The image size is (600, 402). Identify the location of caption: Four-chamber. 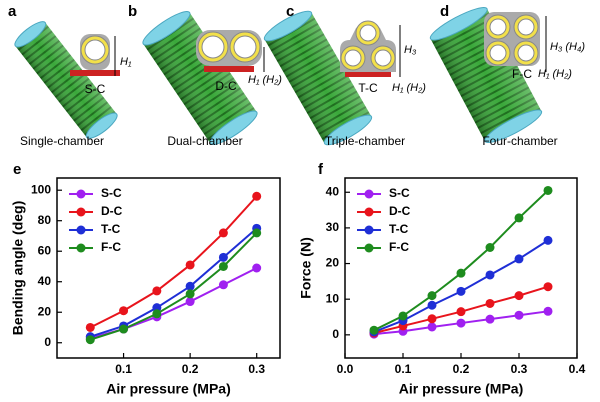
(519, 141).